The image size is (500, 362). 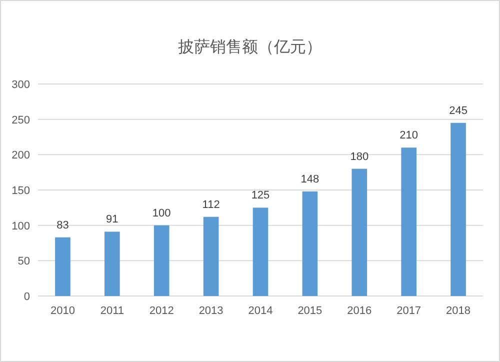 I want to click on y-tick-label: 0, so click(x=27, y=297).